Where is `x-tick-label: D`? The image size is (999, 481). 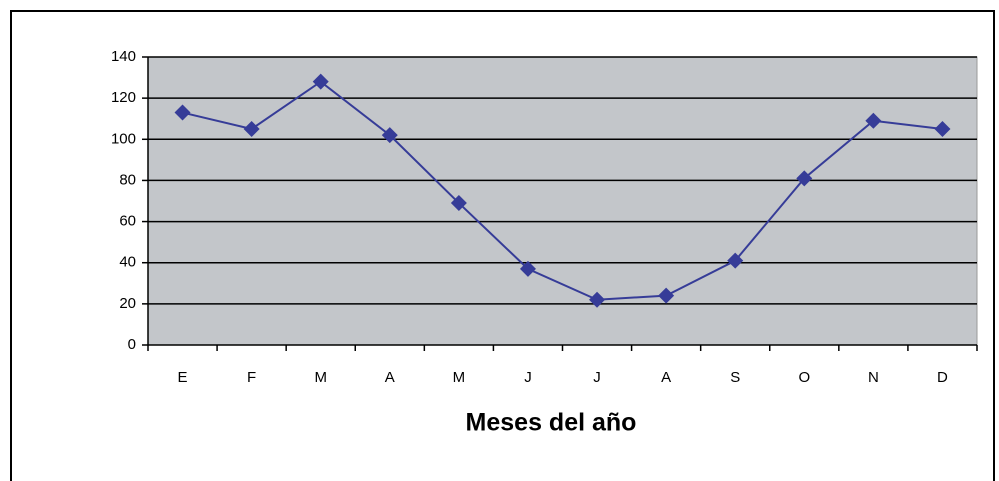 x-tick-label: D is located at coordinates (942, 377).